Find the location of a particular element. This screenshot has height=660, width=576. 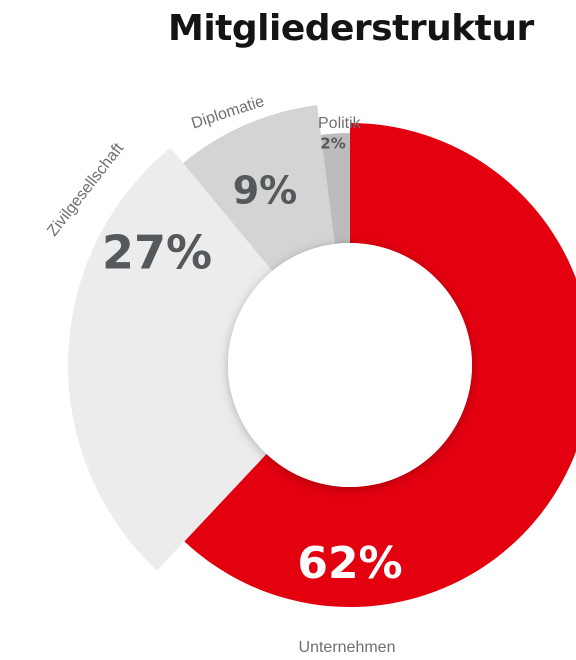

value-label-politik: 2% is located at coordinates (332, 144).